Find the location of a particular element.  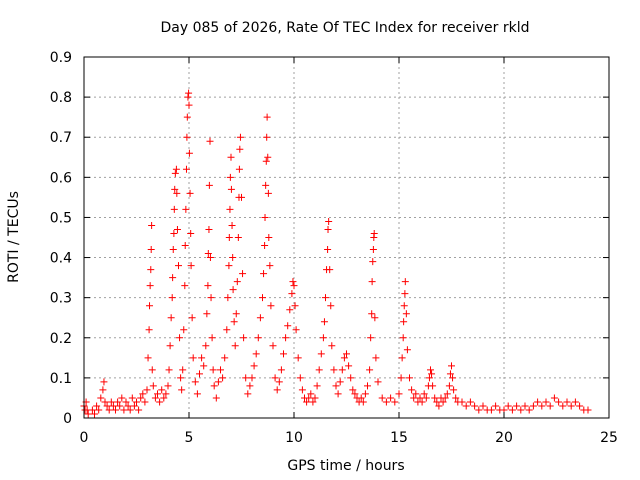

x-tick-label: 15 is located at coordinates (399, 438).